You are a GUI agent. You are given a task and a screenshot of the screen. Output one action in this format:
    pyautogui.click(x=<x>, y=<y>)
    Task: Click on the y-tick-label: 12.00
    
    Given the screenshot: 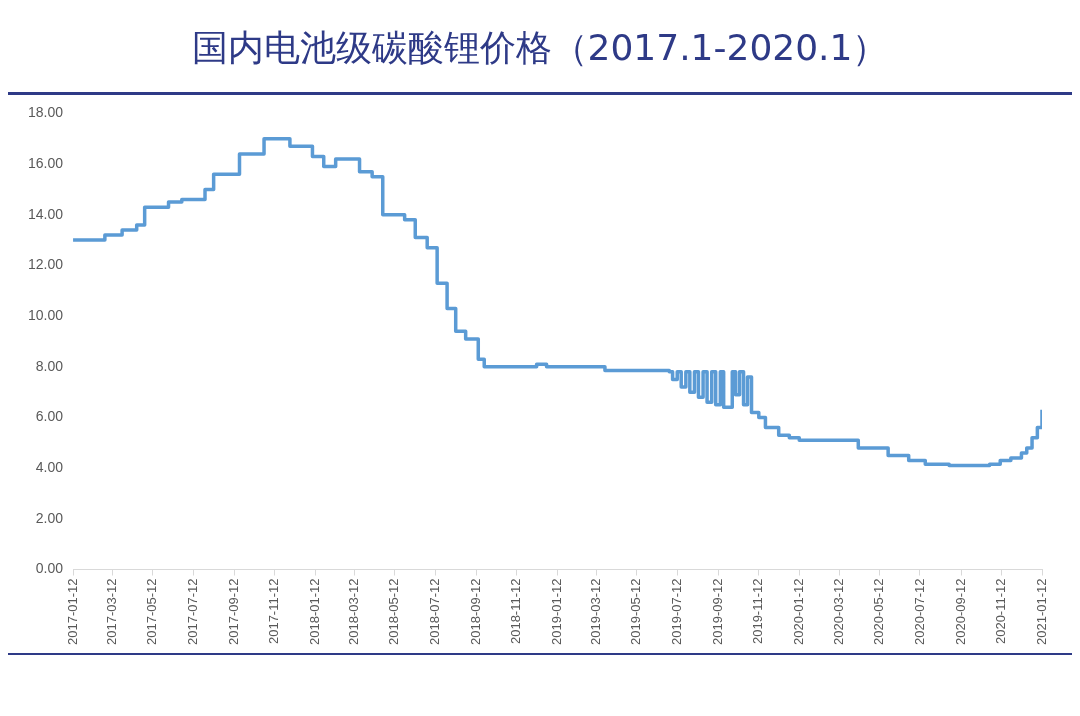 What is the action you would take?
    pyautogui.click(x=45, y=264)
    